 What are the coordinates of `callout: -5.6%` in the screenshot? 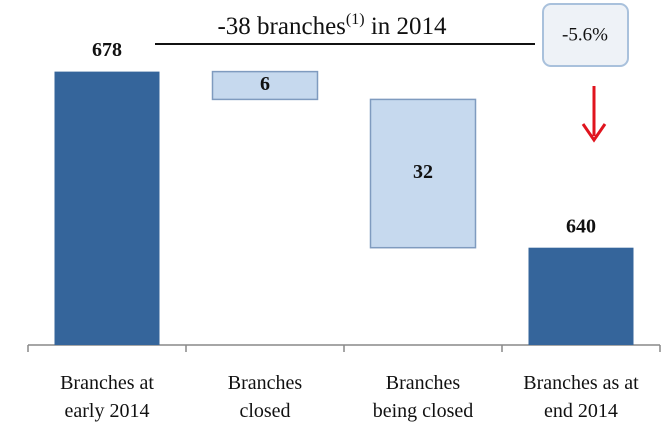 It's located at (585, 34).